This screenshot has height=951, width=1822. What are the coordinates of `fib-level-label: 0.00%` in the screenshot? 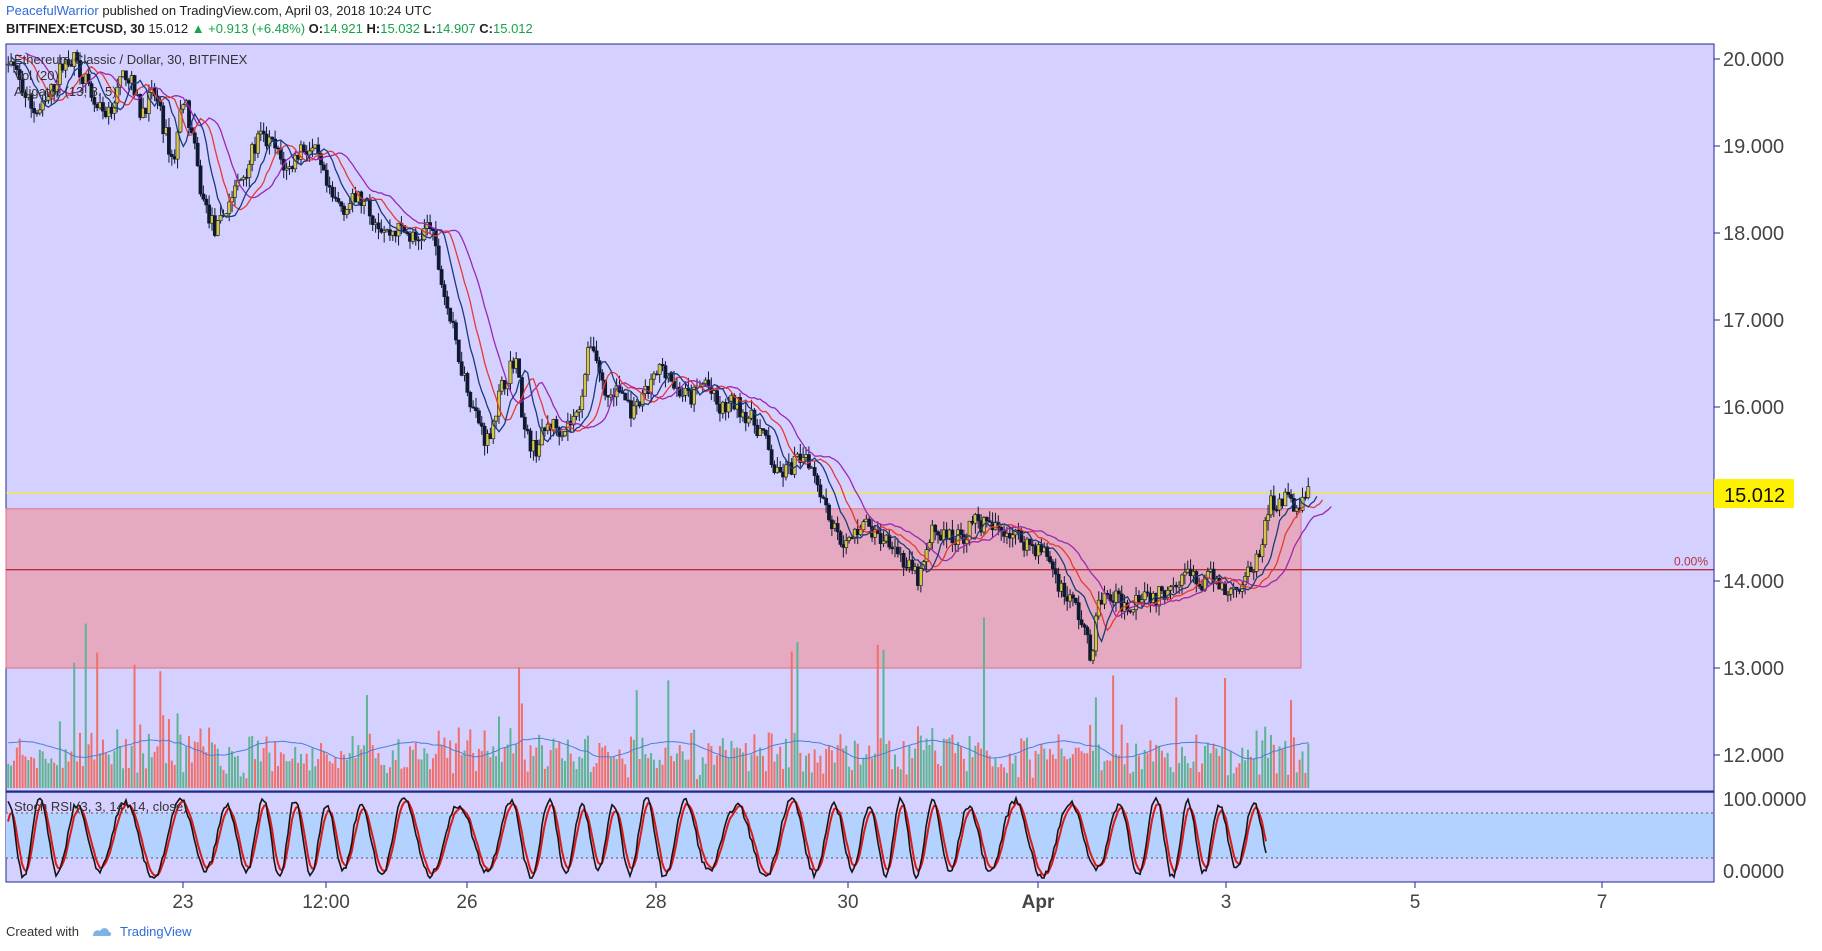 It's located at (1691, 562).